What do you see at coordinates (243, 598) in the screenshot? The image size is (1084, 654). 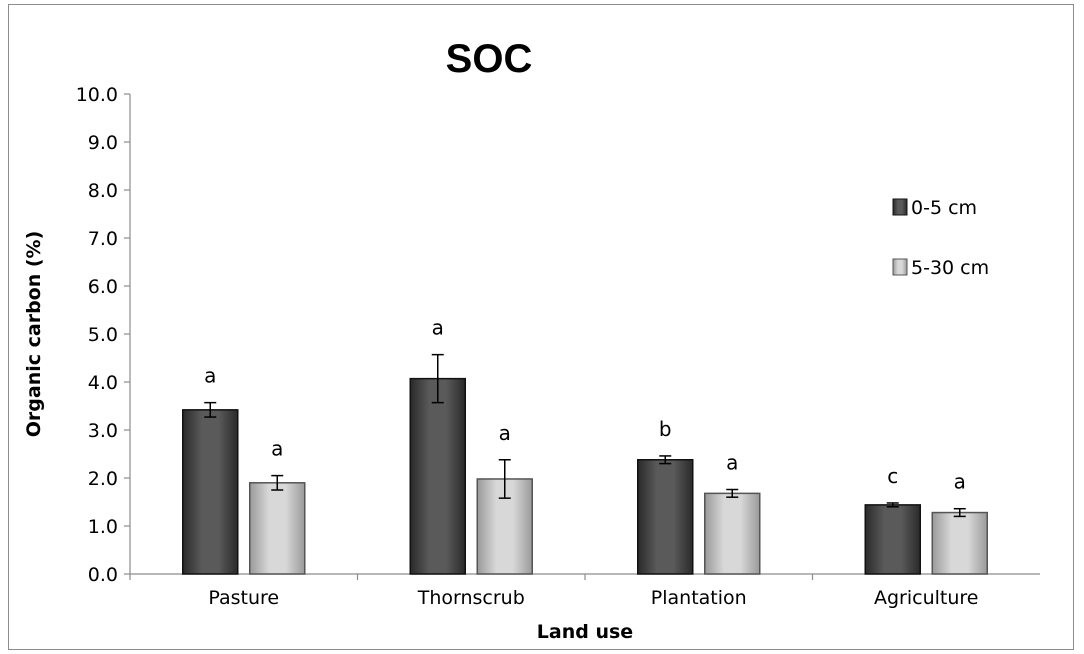 I see `x-tick-label: Pasture` at bounding box center [243, 598].